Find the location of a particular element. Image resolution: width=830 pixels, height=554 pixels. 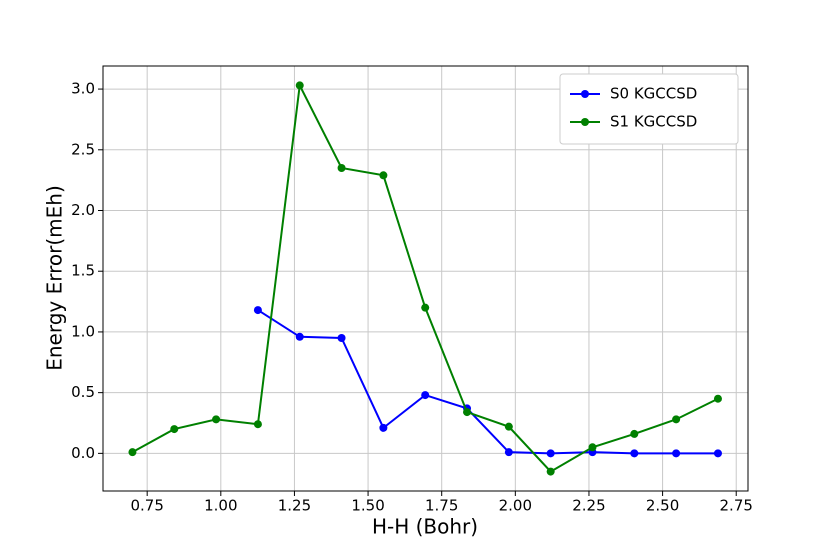

legend-box is located at coordinates (649, 109).